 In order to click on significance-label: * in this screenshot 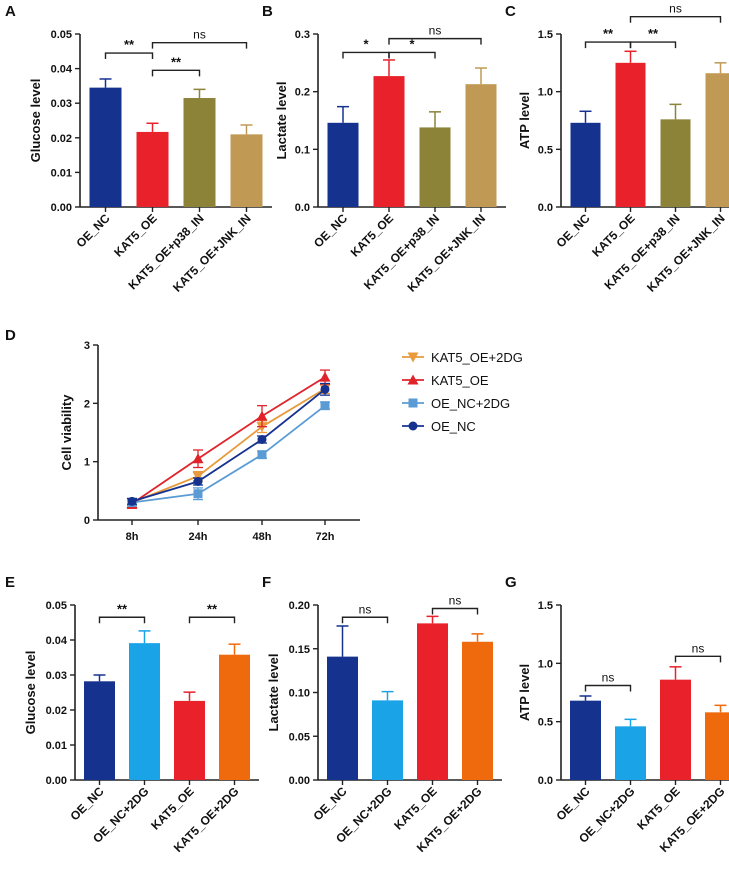, I will do `click(412, 43)`.